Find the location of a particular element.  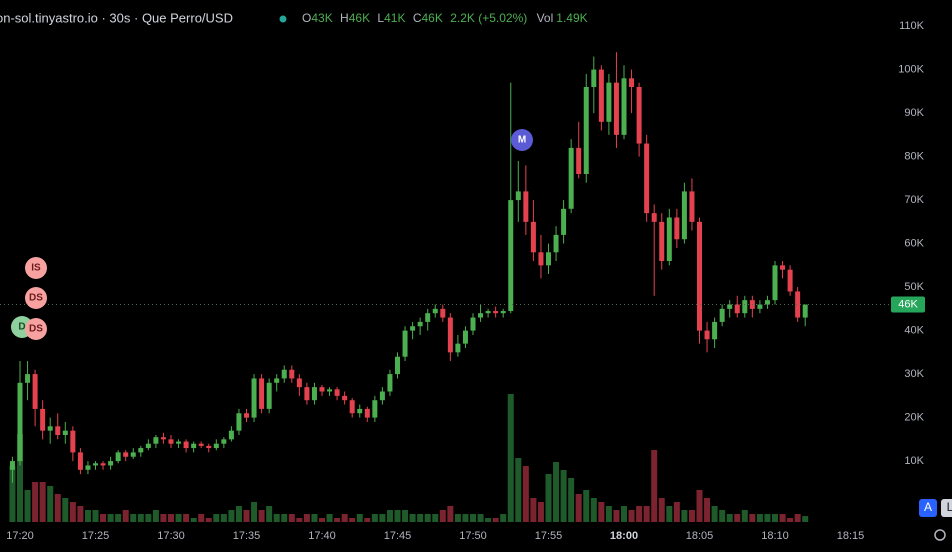

auto-button is located at coordinates (928, 508).